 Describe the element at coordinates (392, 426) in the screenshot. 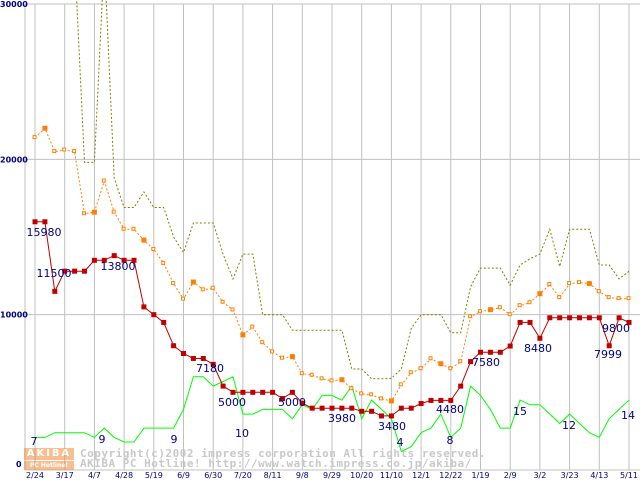

I see `price-label: 3480` at that location.